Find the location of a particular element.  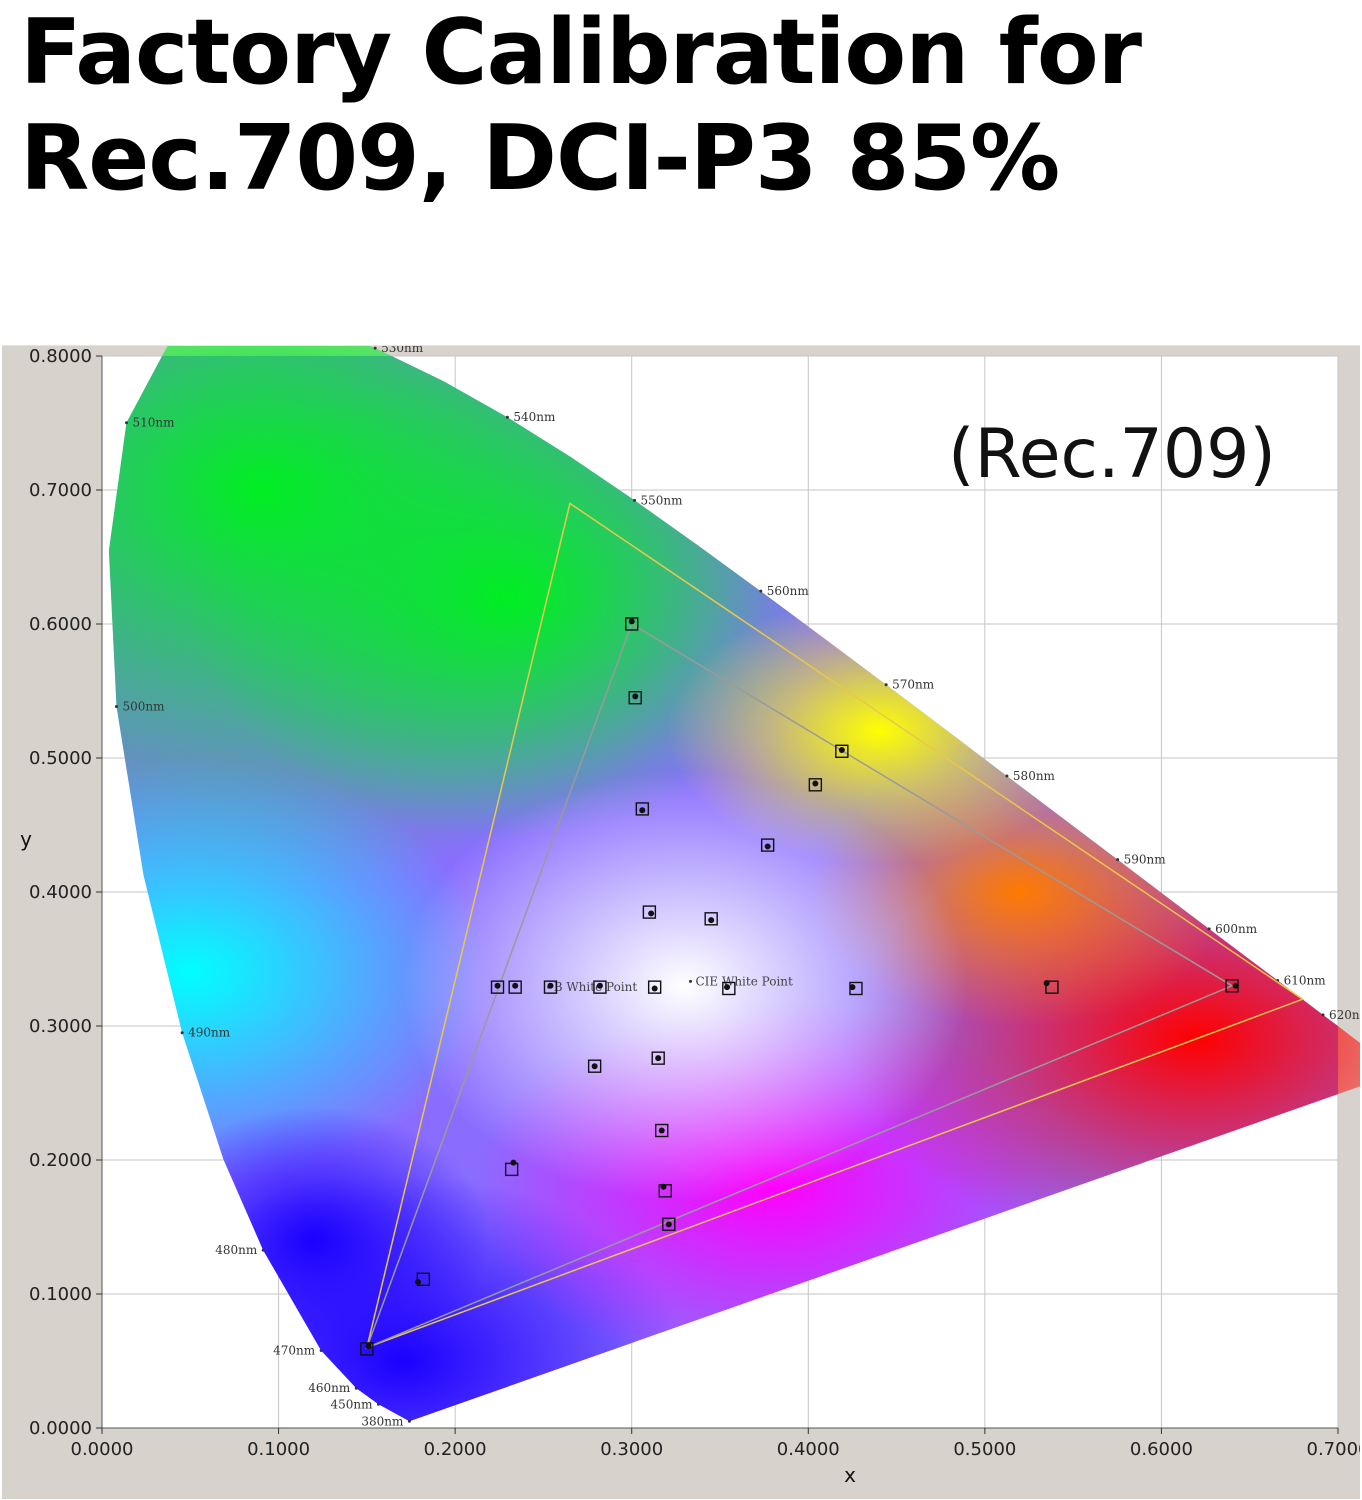

x-tick-label: 0.3000 is located at coordinates (631, 1449).